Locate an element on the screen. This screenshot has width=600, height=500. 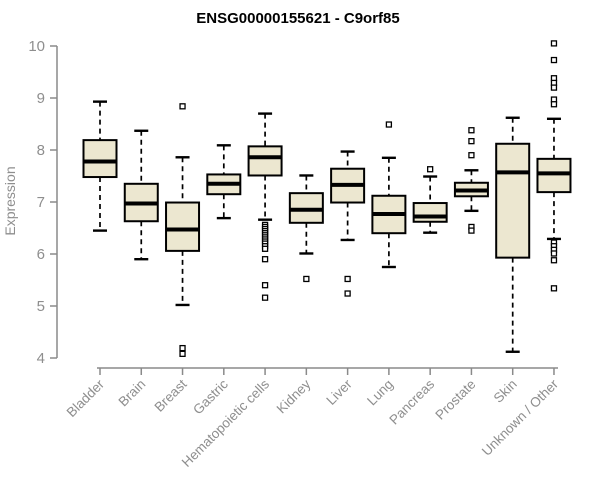
box-bladder is located at coordinates (100, 166).